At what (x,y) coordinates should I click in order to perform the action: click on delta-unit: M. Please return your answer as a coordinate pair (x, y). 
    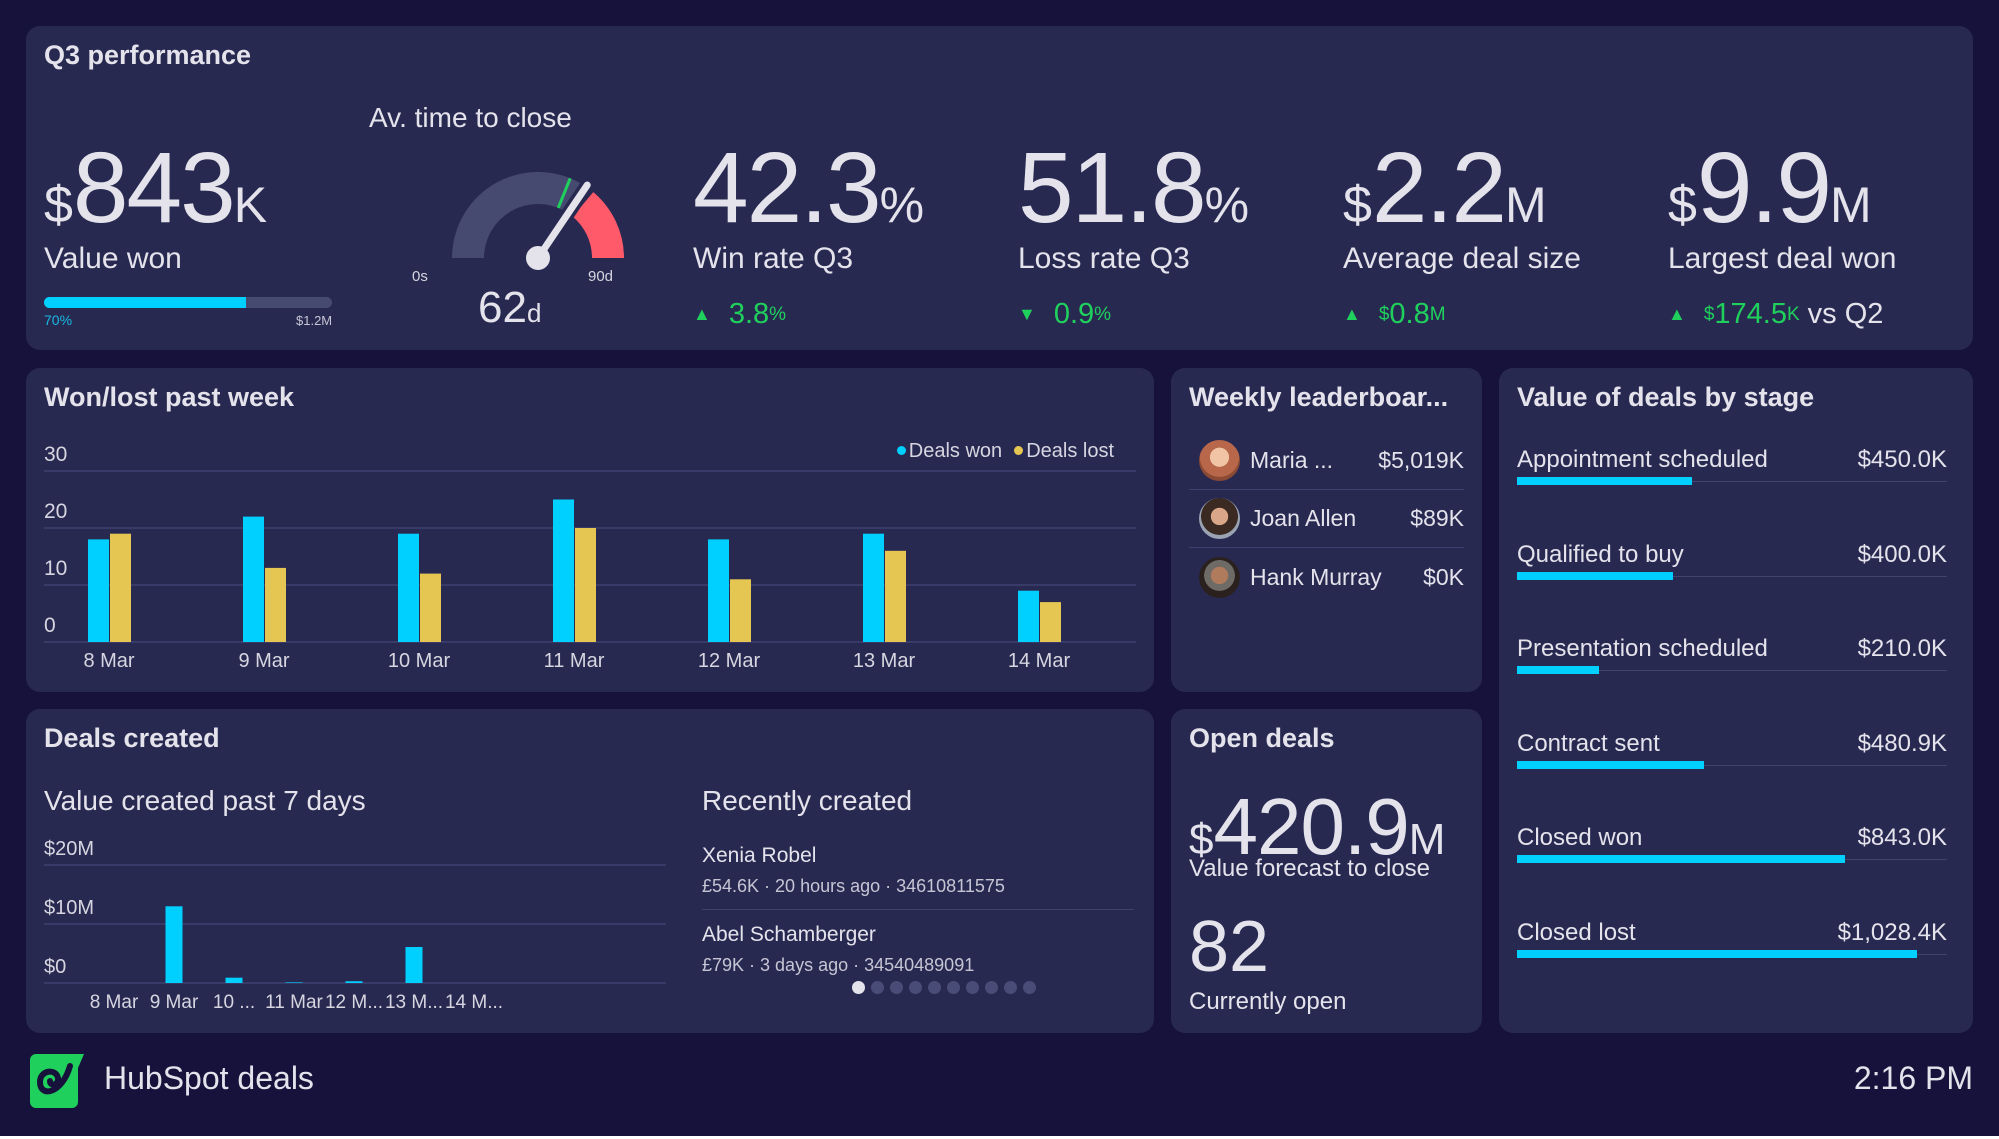
    Looking at the image, I should click on (1437, 314).